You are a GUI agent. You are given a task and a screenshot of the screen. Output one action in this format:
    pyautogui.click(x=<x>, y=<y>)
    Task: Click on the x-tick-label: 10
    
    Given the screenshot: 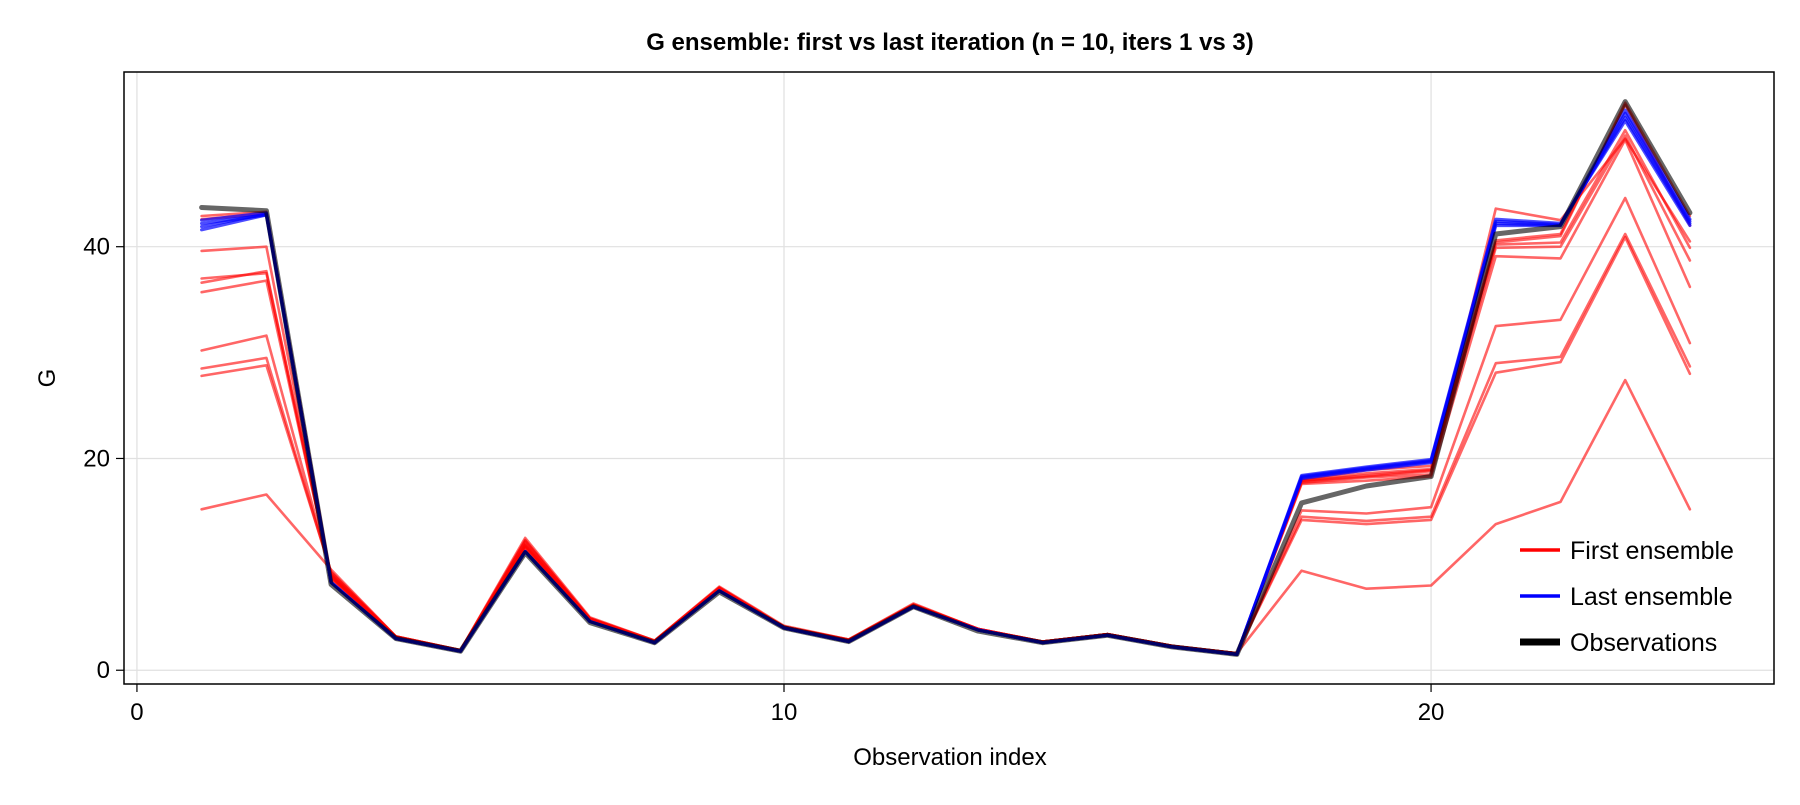 What is the action you would take?
    pyautogui.click(x=784, y=712)
    